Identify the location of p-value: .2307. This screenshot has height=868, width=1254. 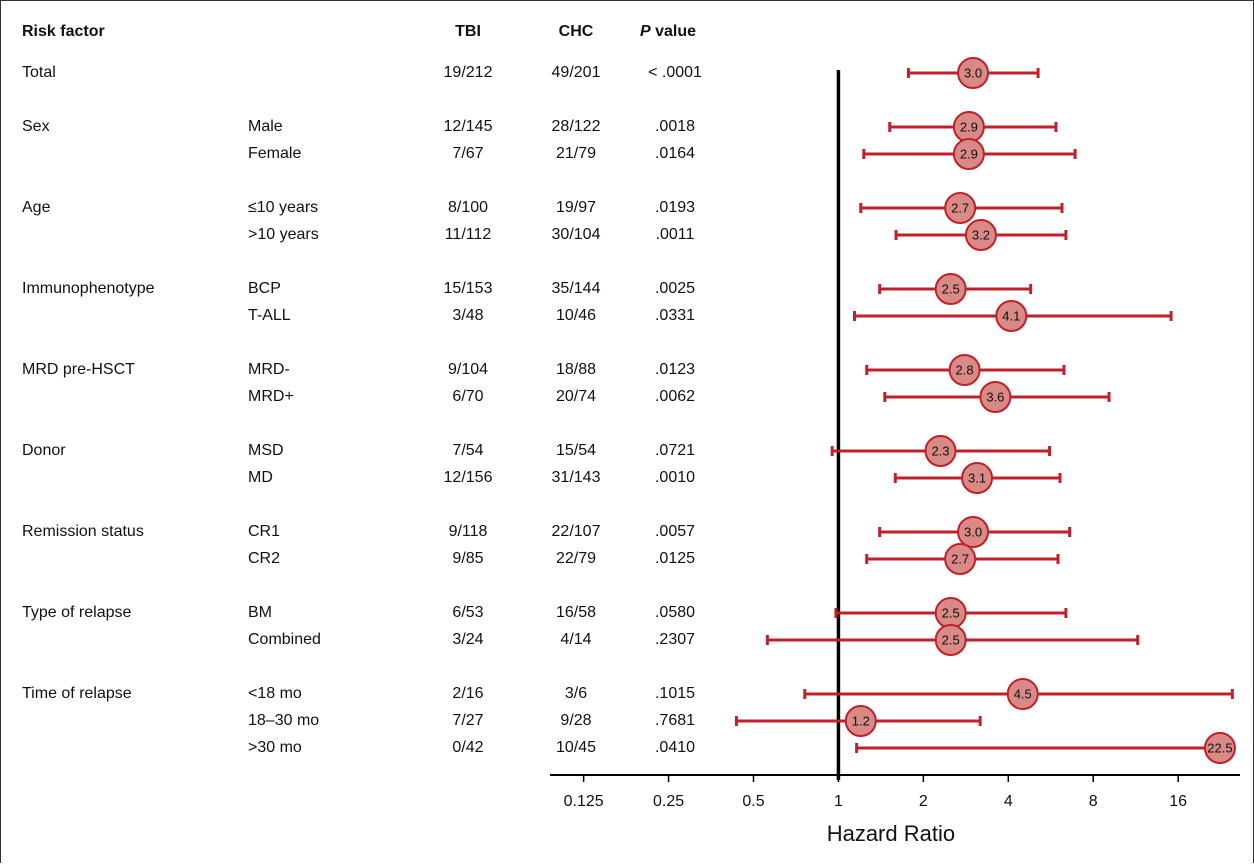
(675, 639).